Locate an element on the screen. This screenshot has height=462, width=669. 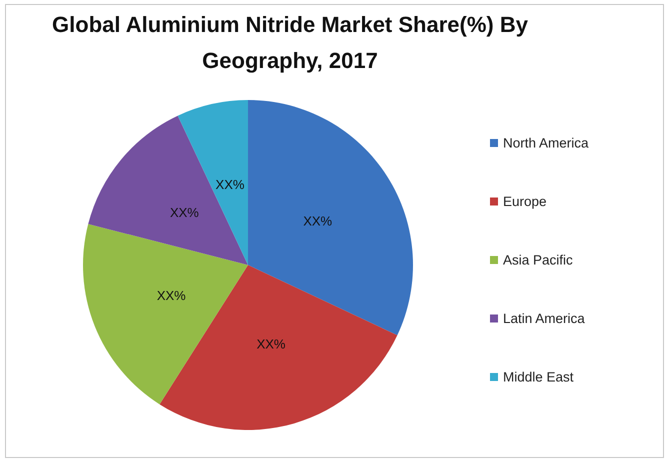
legend-label: North America is located at coordinates (546, 143).